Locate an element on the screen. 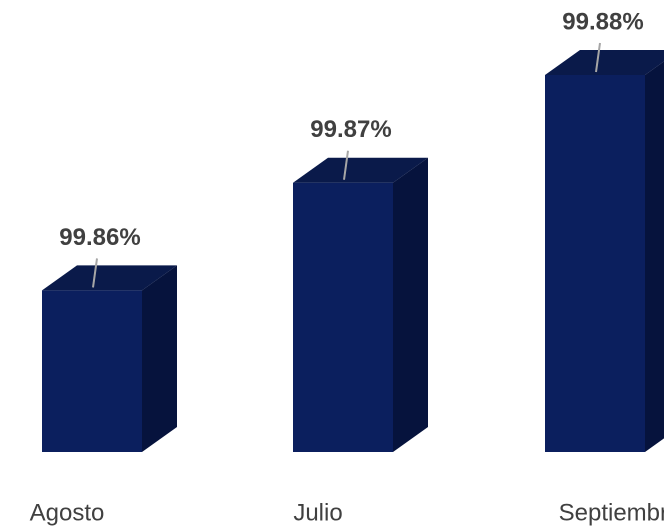 The width and height of the screenshot is (664, 530). x-tick-label: Julio is located at coordinates (317, 512).